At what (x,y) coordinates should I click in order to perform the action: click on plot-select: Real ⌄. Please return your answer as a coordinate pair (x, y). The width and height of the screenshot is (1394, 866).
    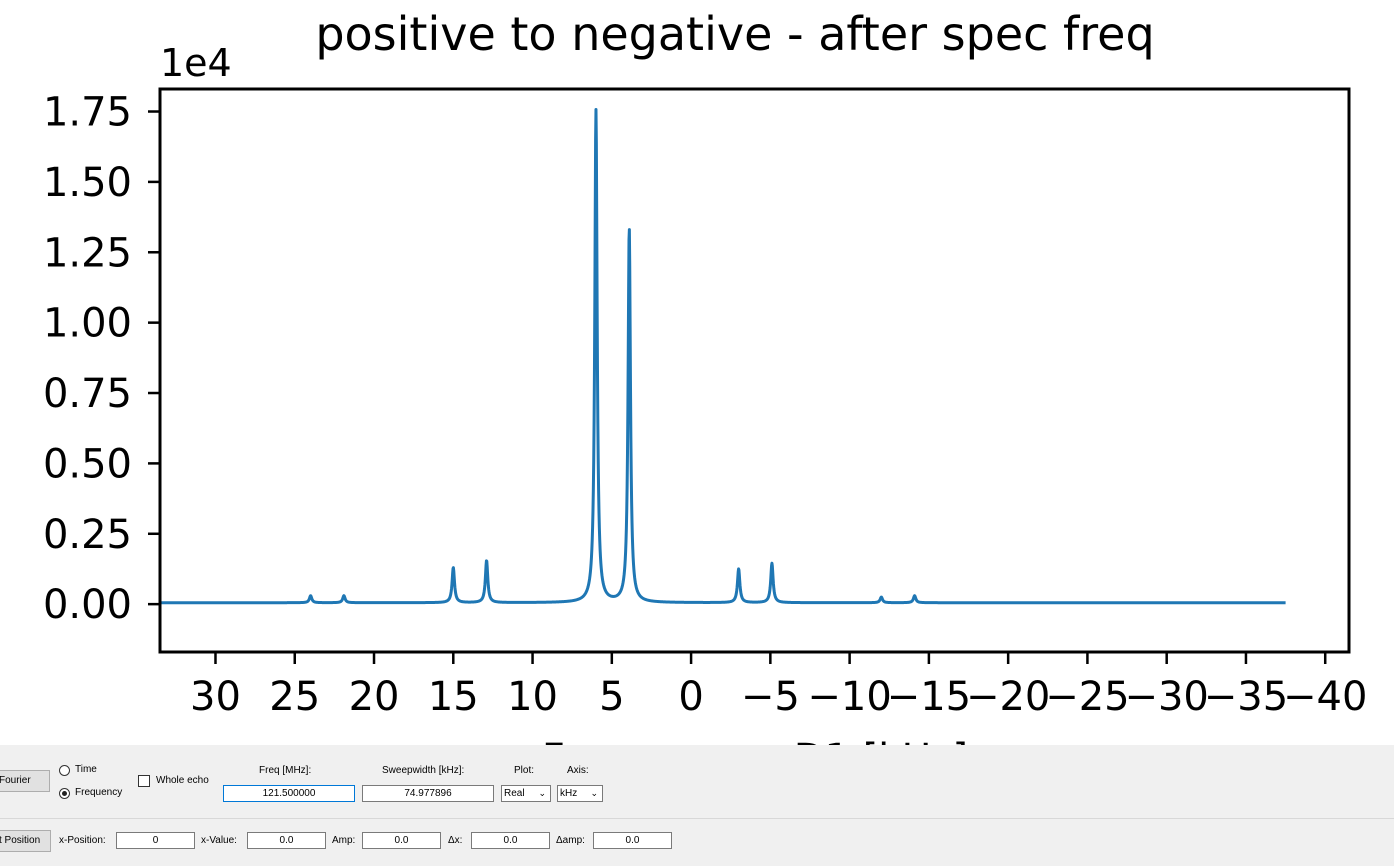
    Looking at the image, I should click on (526, 793).